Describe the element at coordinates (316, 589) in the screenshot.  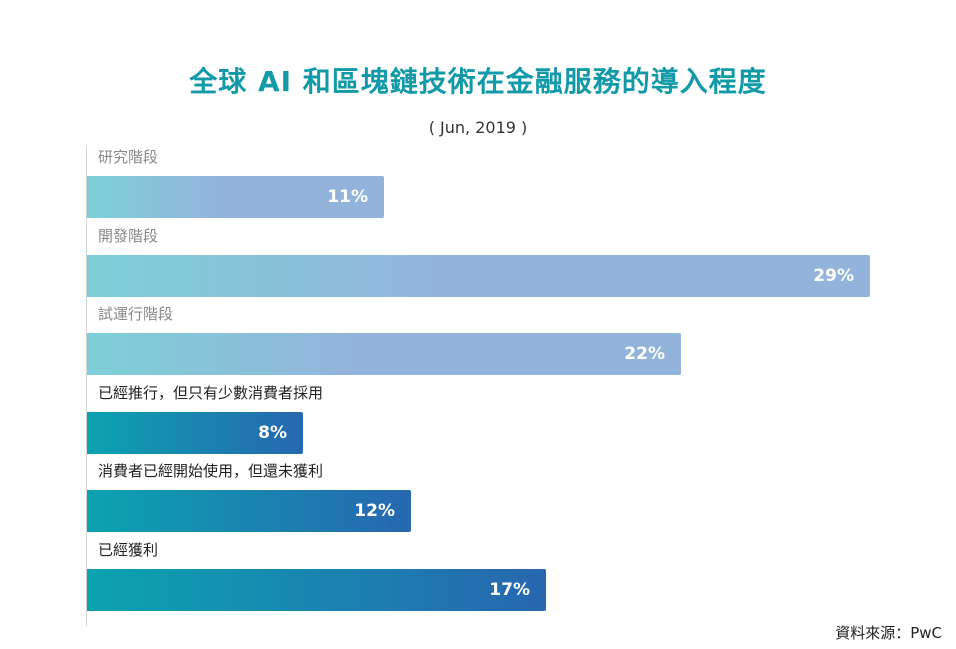
I see `bar: 17%` at that location.